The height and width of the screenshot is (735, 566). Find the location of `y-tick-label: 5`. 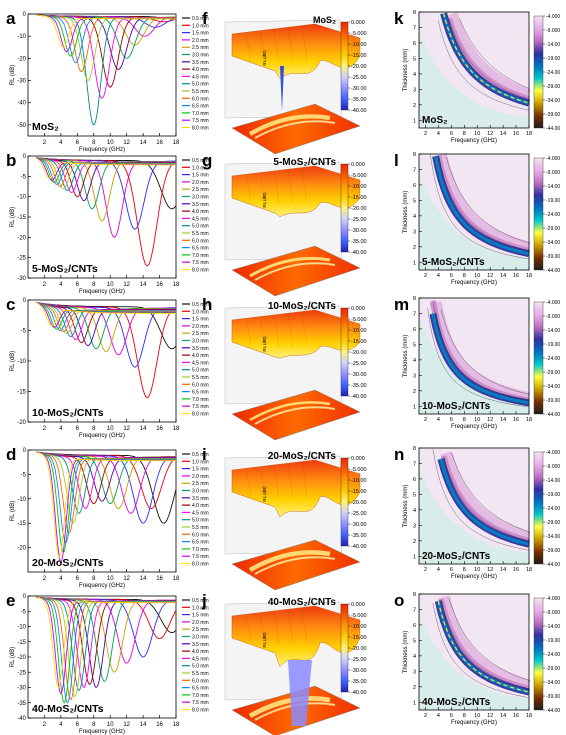

y-tick-label: 5 is located at coordinates (414, 345).